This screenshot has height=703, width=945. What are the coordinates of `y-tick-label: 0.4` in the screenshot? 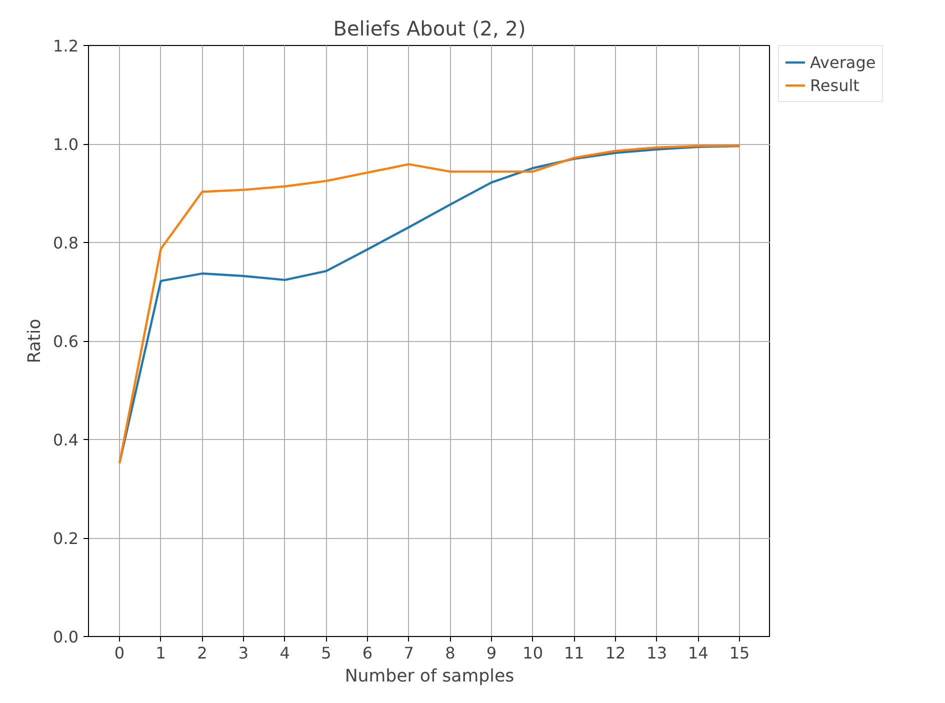 It's located at (66, 440).